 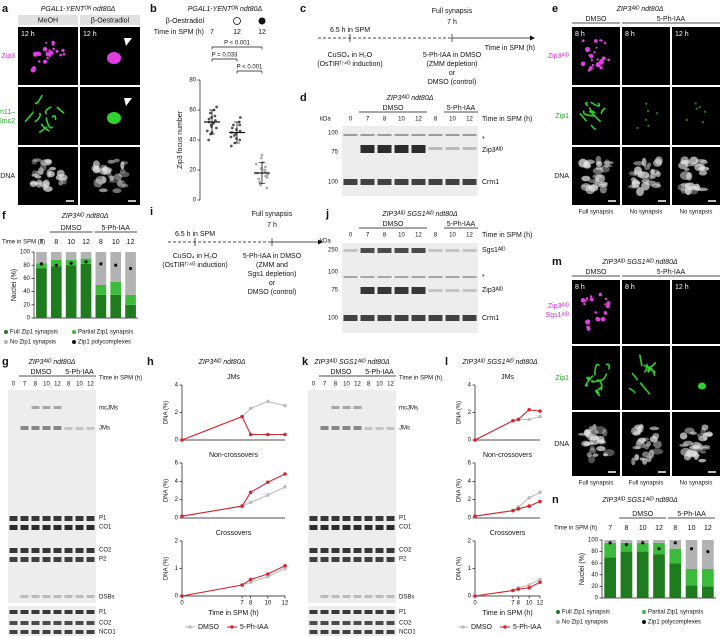 I want to click on lane-label: 12, so click(x=357, y=385).